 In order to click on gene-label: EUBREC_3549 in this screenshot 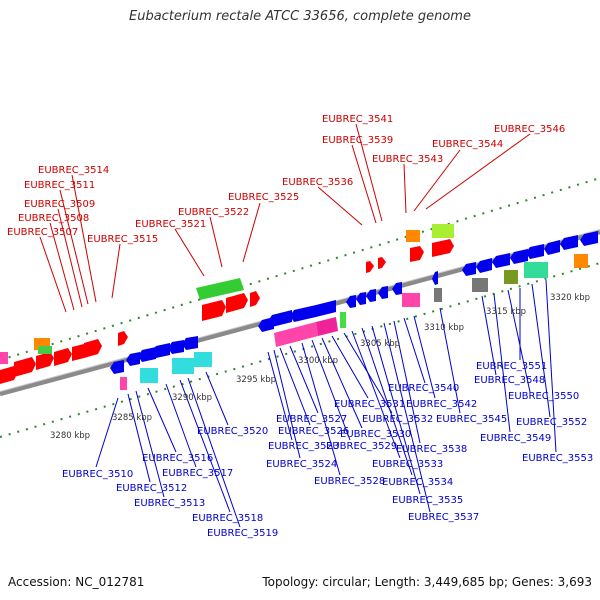, I will do `click(515, 438)`.